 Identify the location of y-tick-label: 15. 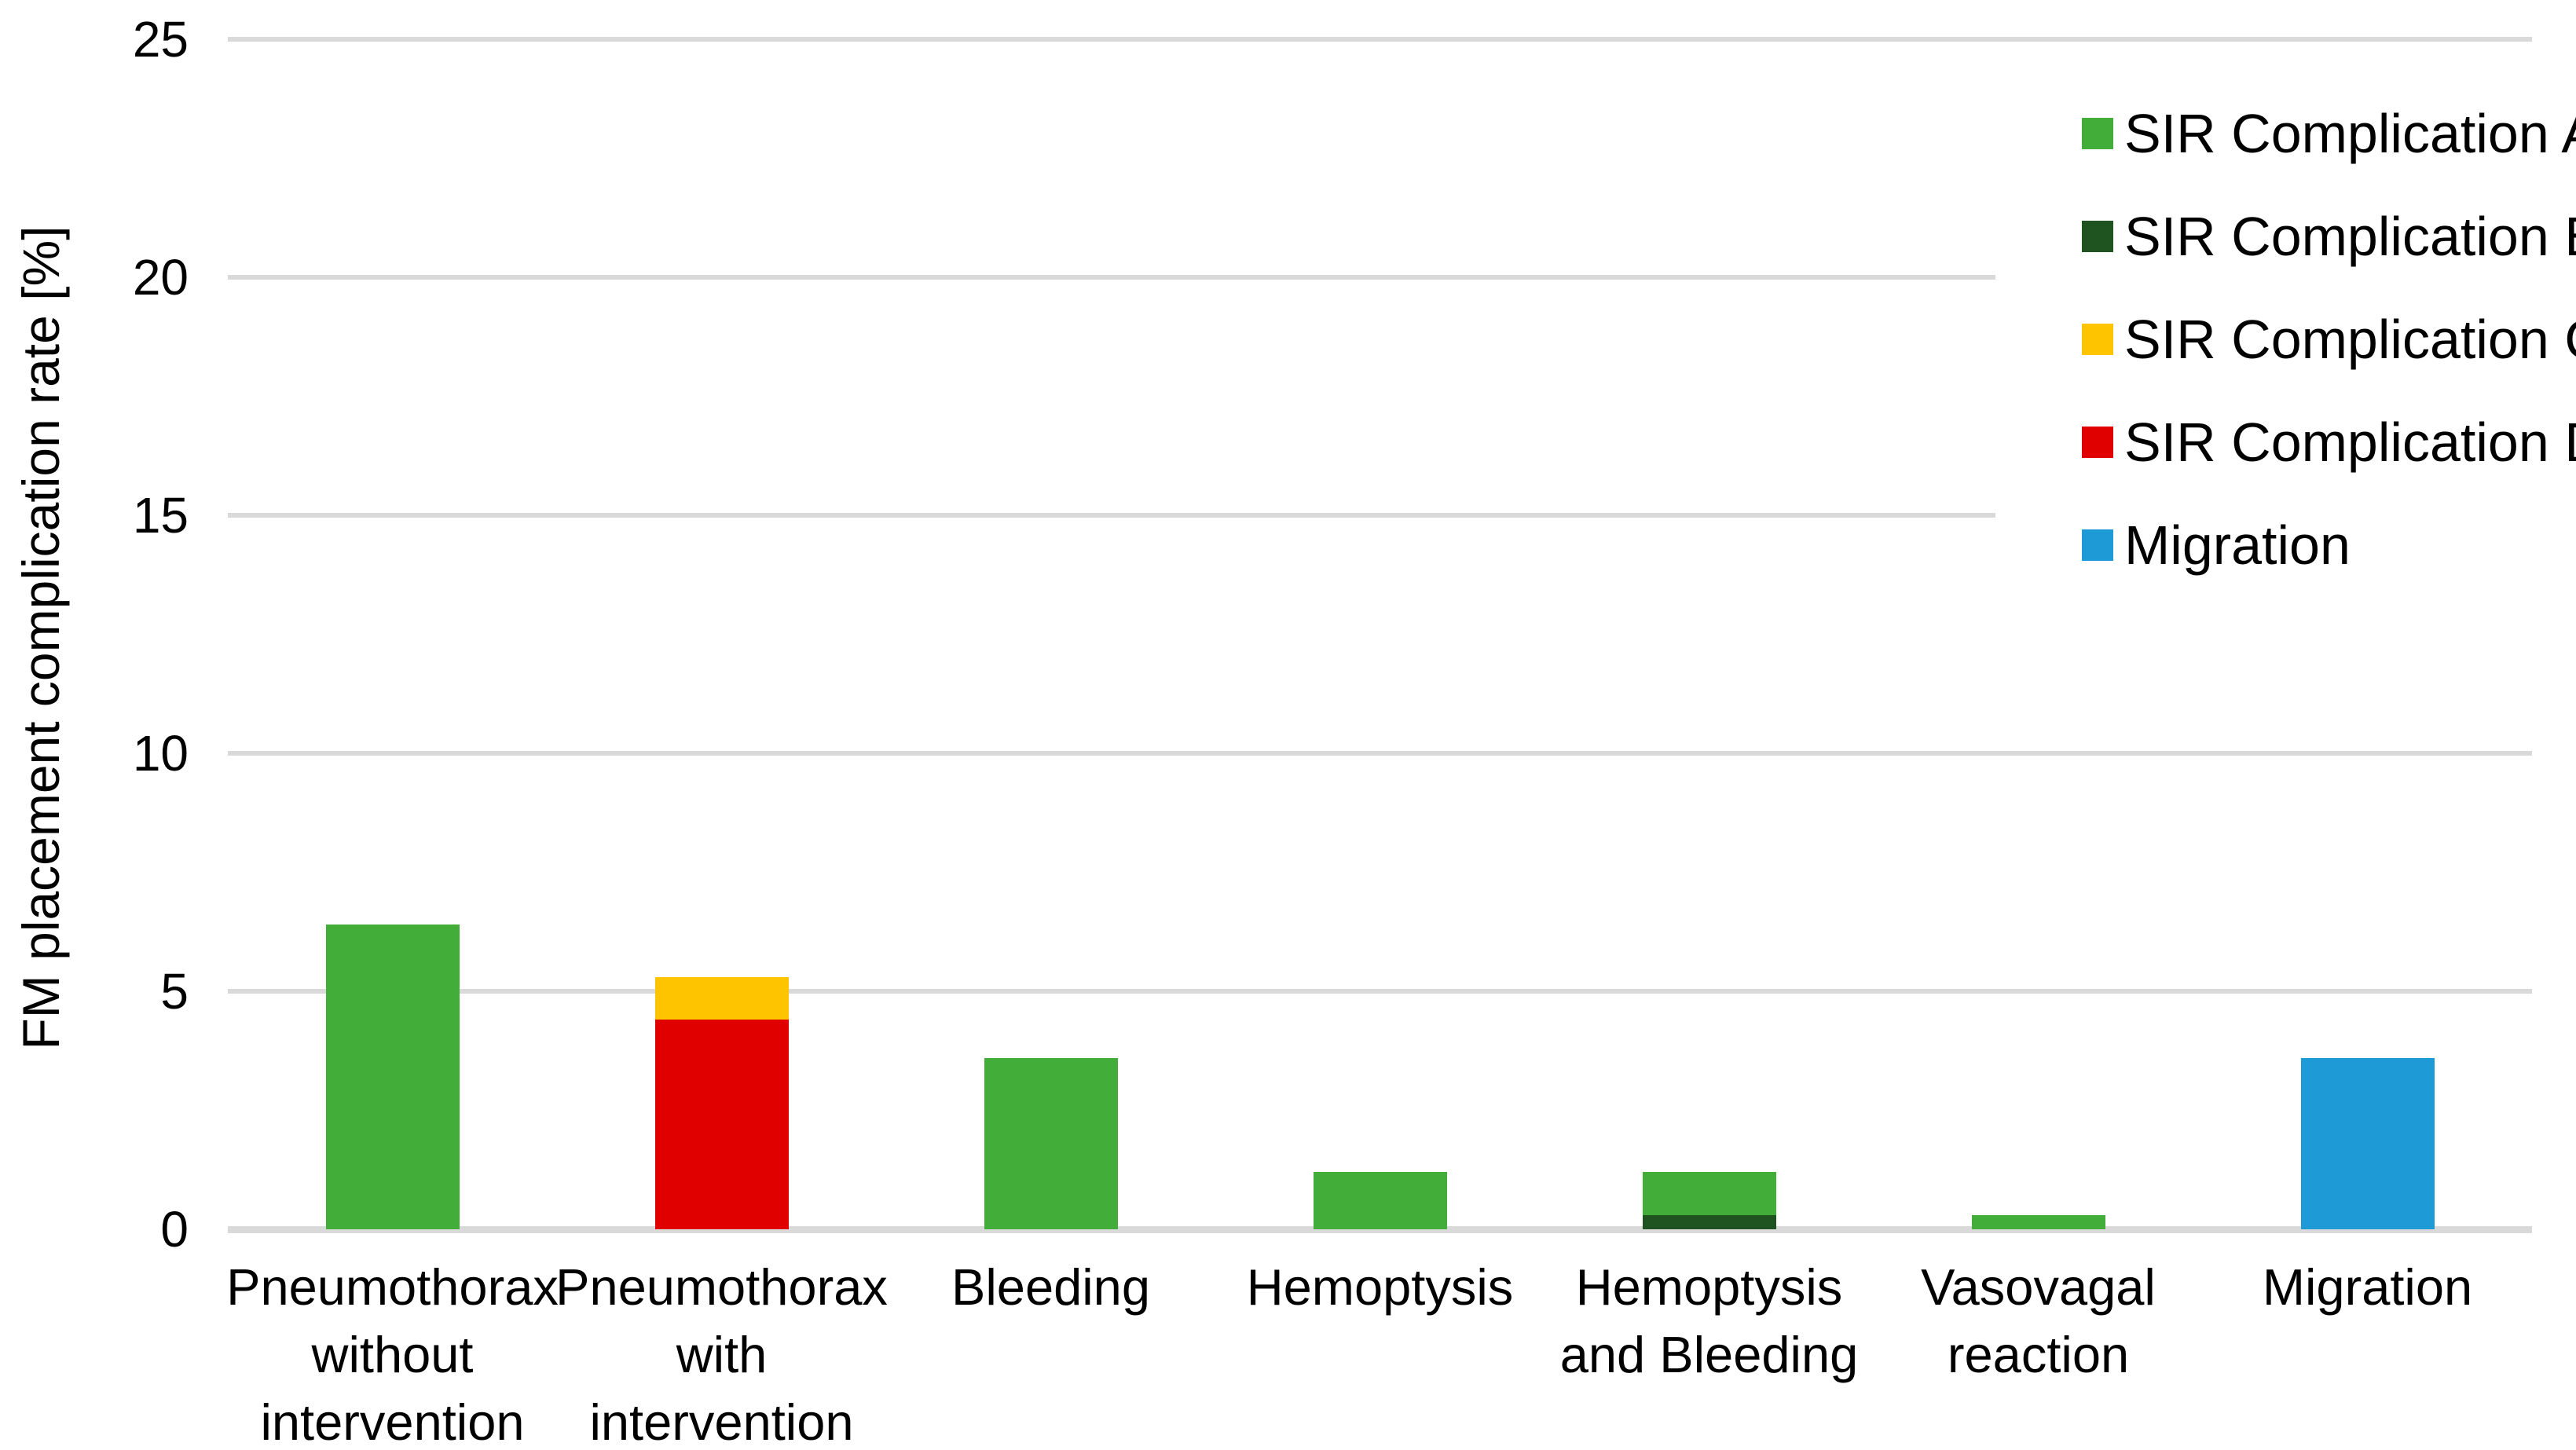
(160, 515).